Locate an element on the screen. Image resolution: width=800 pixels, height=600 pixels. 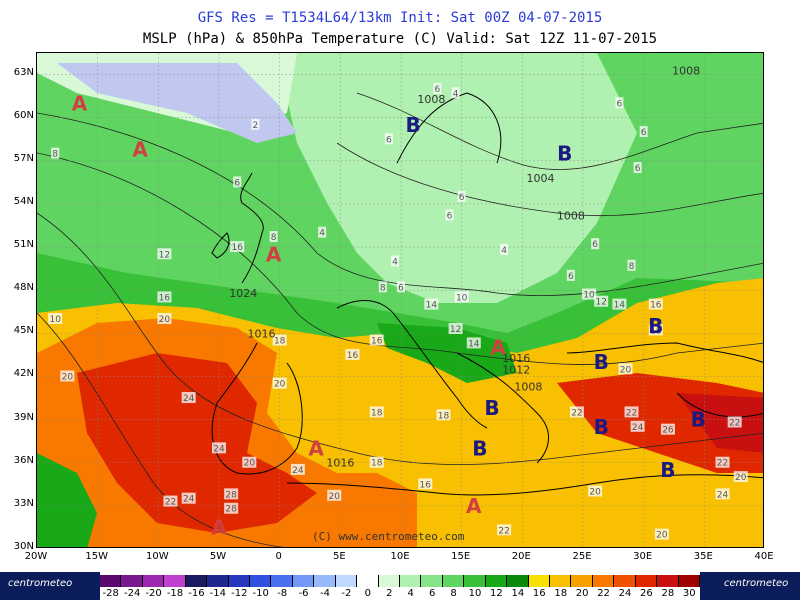
temperature-label: 14 is located at coordinates (620, 306).